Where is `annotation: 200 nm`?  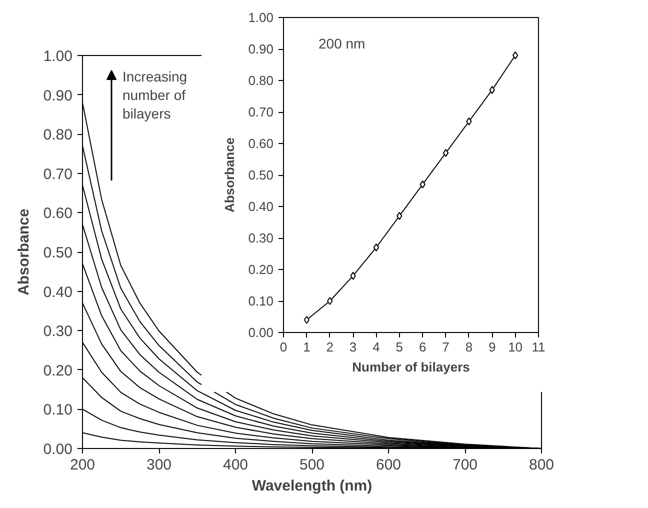 annotation: 200 nm is located at coordinates (342, 44).